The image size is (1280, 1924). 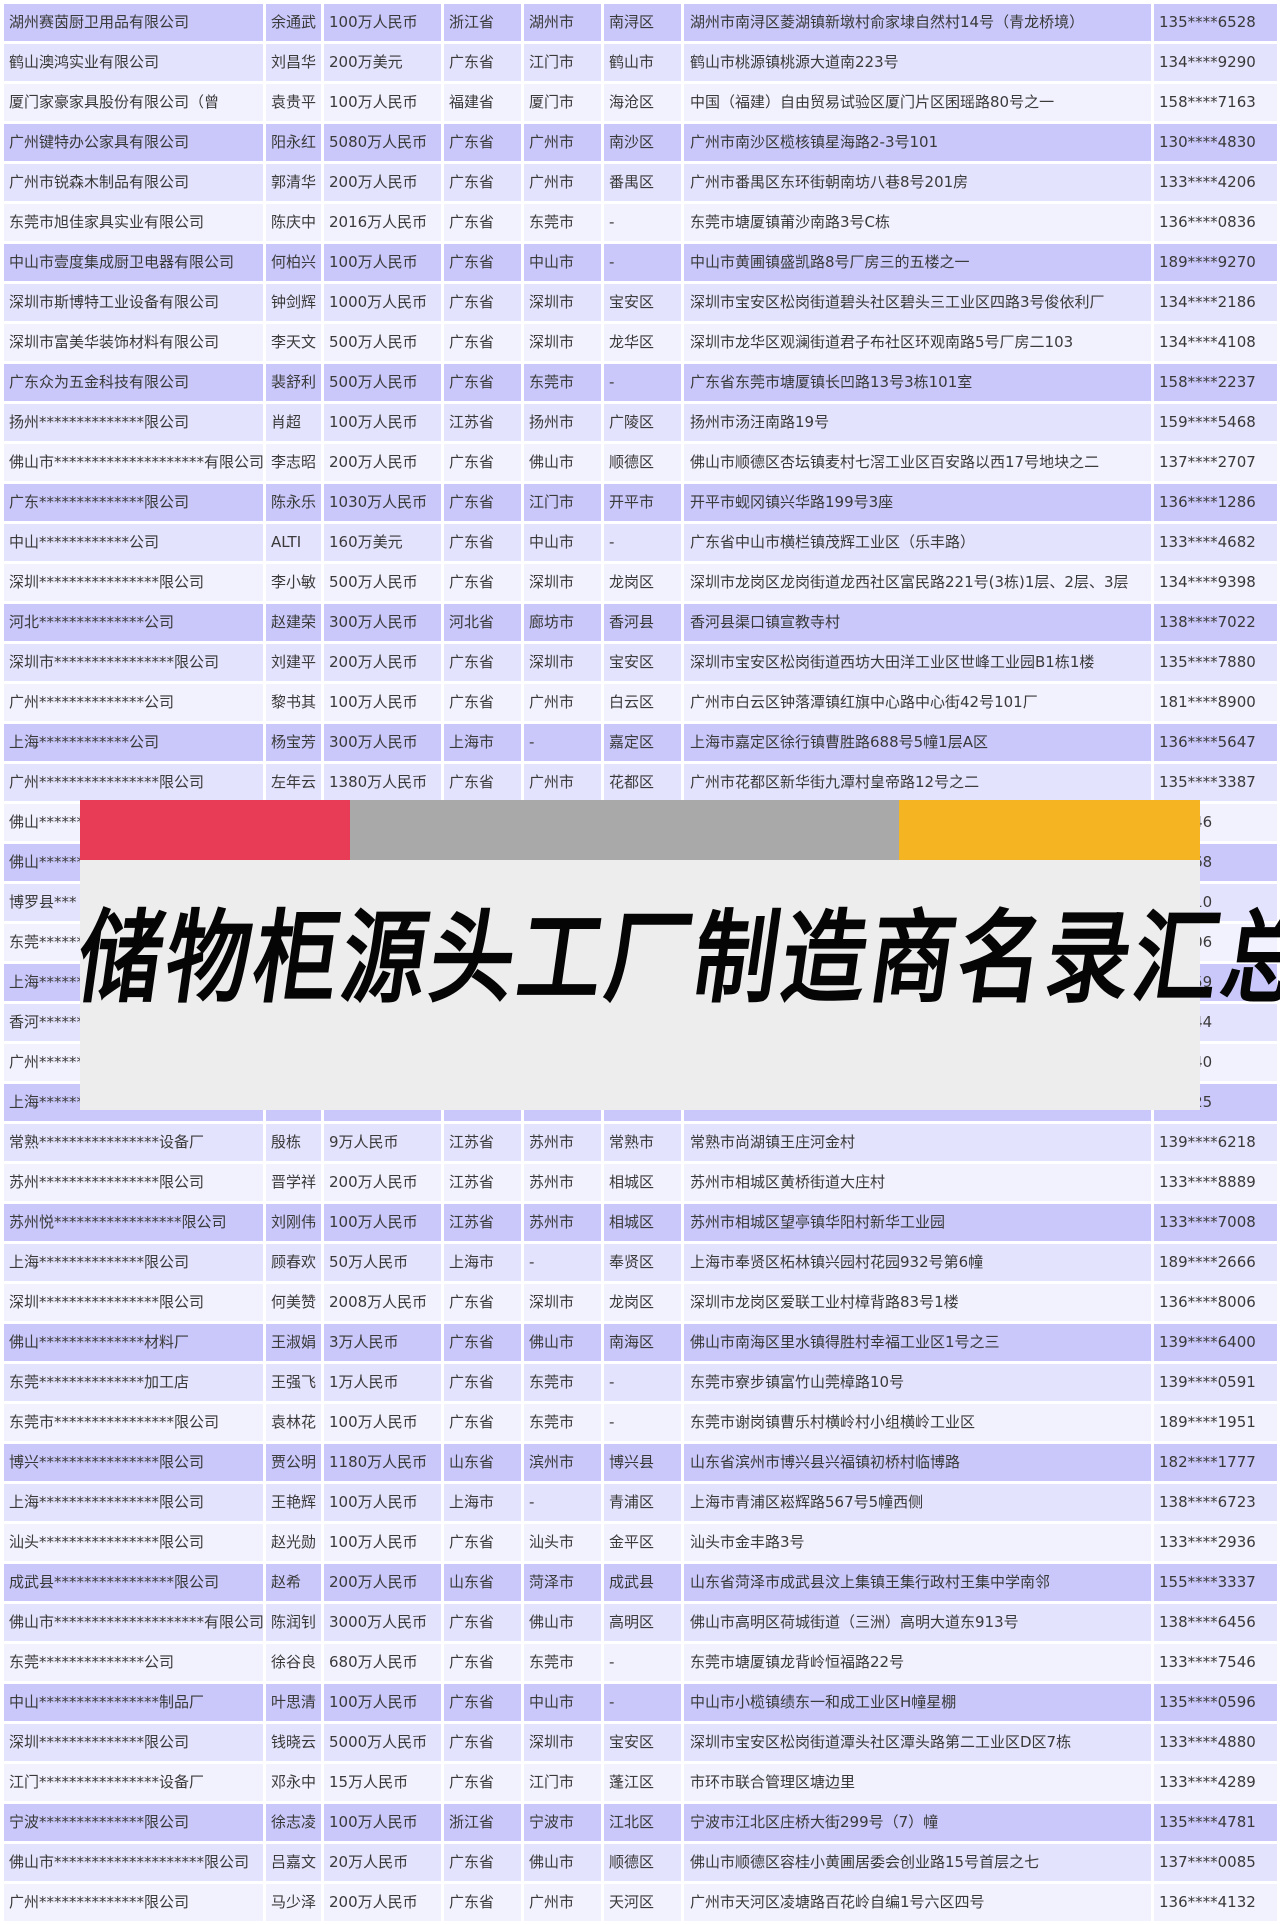 What do you see at coordinates (562, 422) in the screenshot?
I see `cell-city: 扬州市` at bounding box center [562, 422].